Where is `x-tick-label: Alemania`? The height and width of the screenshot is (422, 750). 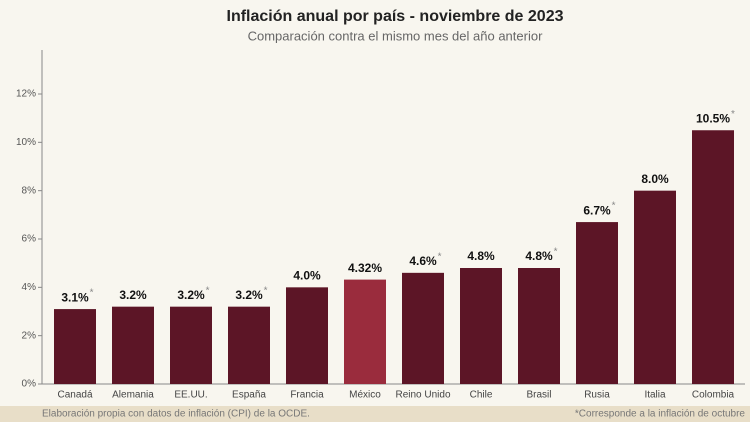
x-tick-label: Alemania is located at coordinates (133, 395).